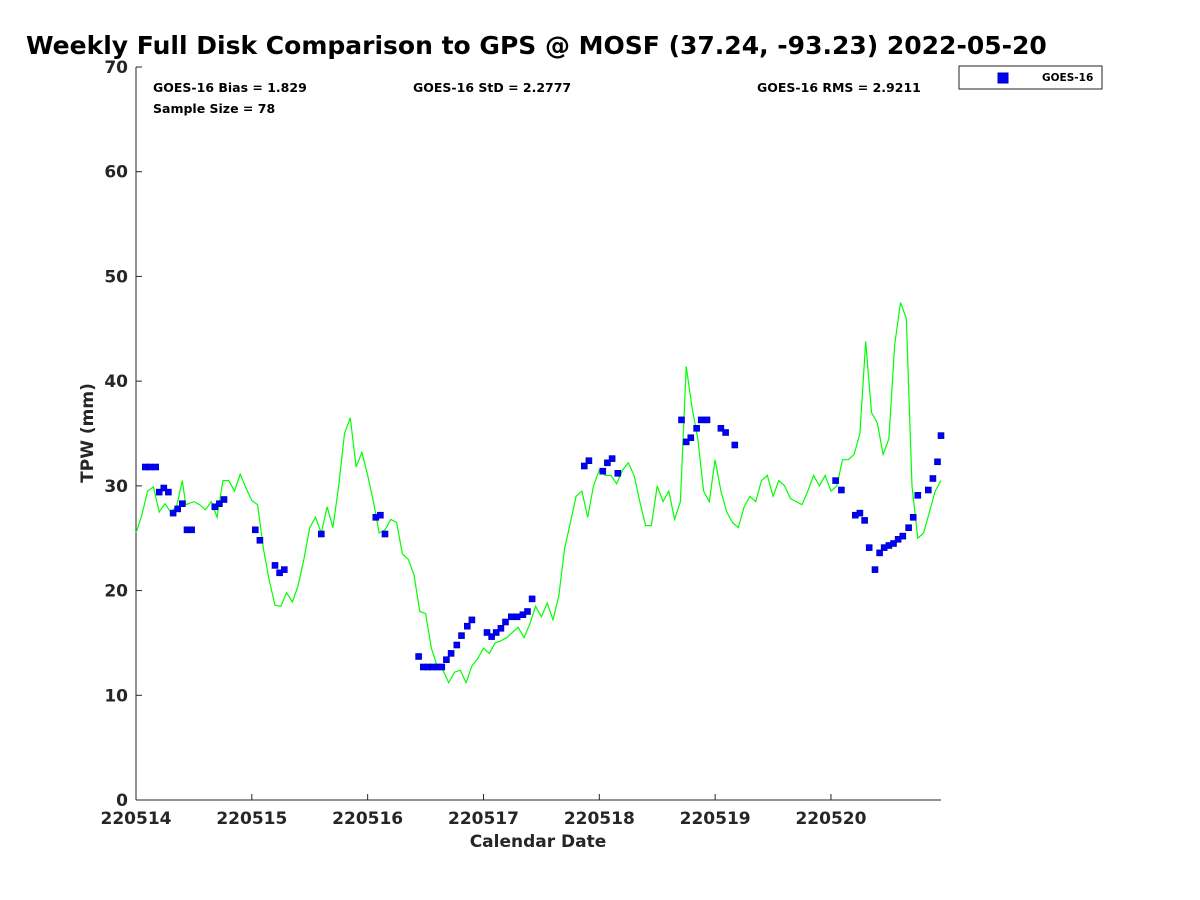  What do you see at coordinates (839, 87) in the screenshot?
I see `rms-annotation: GOES-16 RMS = 2.9211` at bounding box center [839, 87].